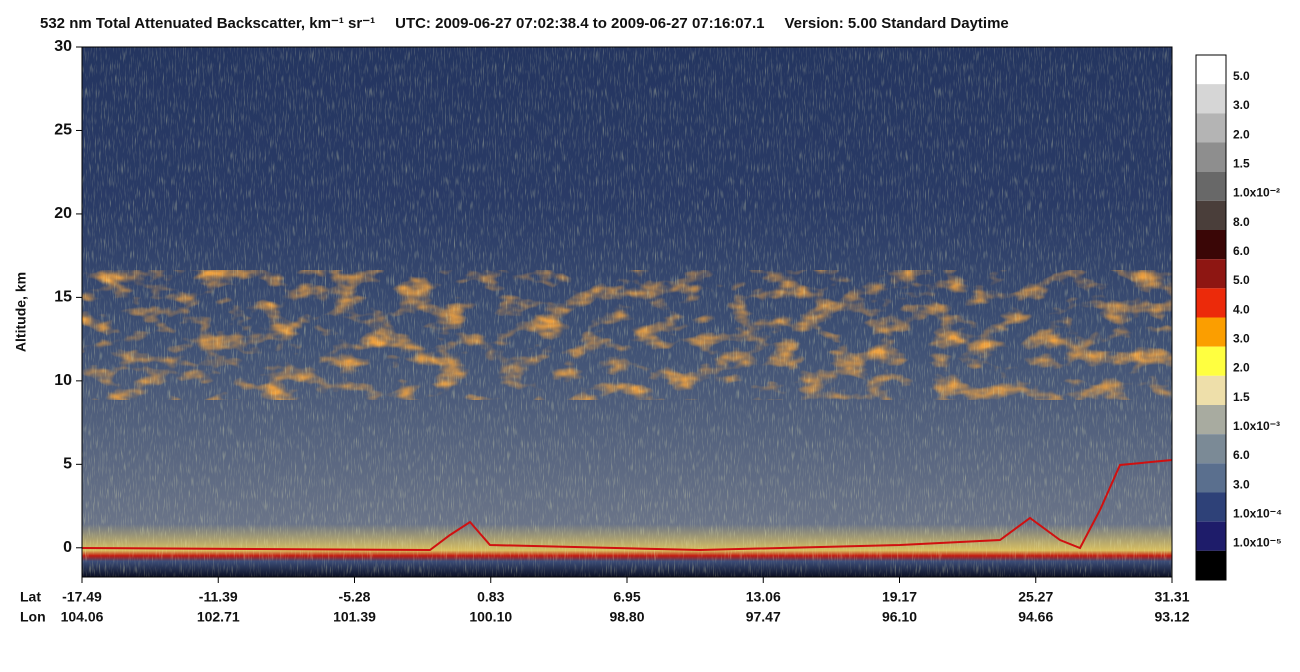  What do you see at coordinates (897, 23) in the screenshot?
I see `version: Version: 5.00 Standard Daytime` at bounding box center [897, 23].